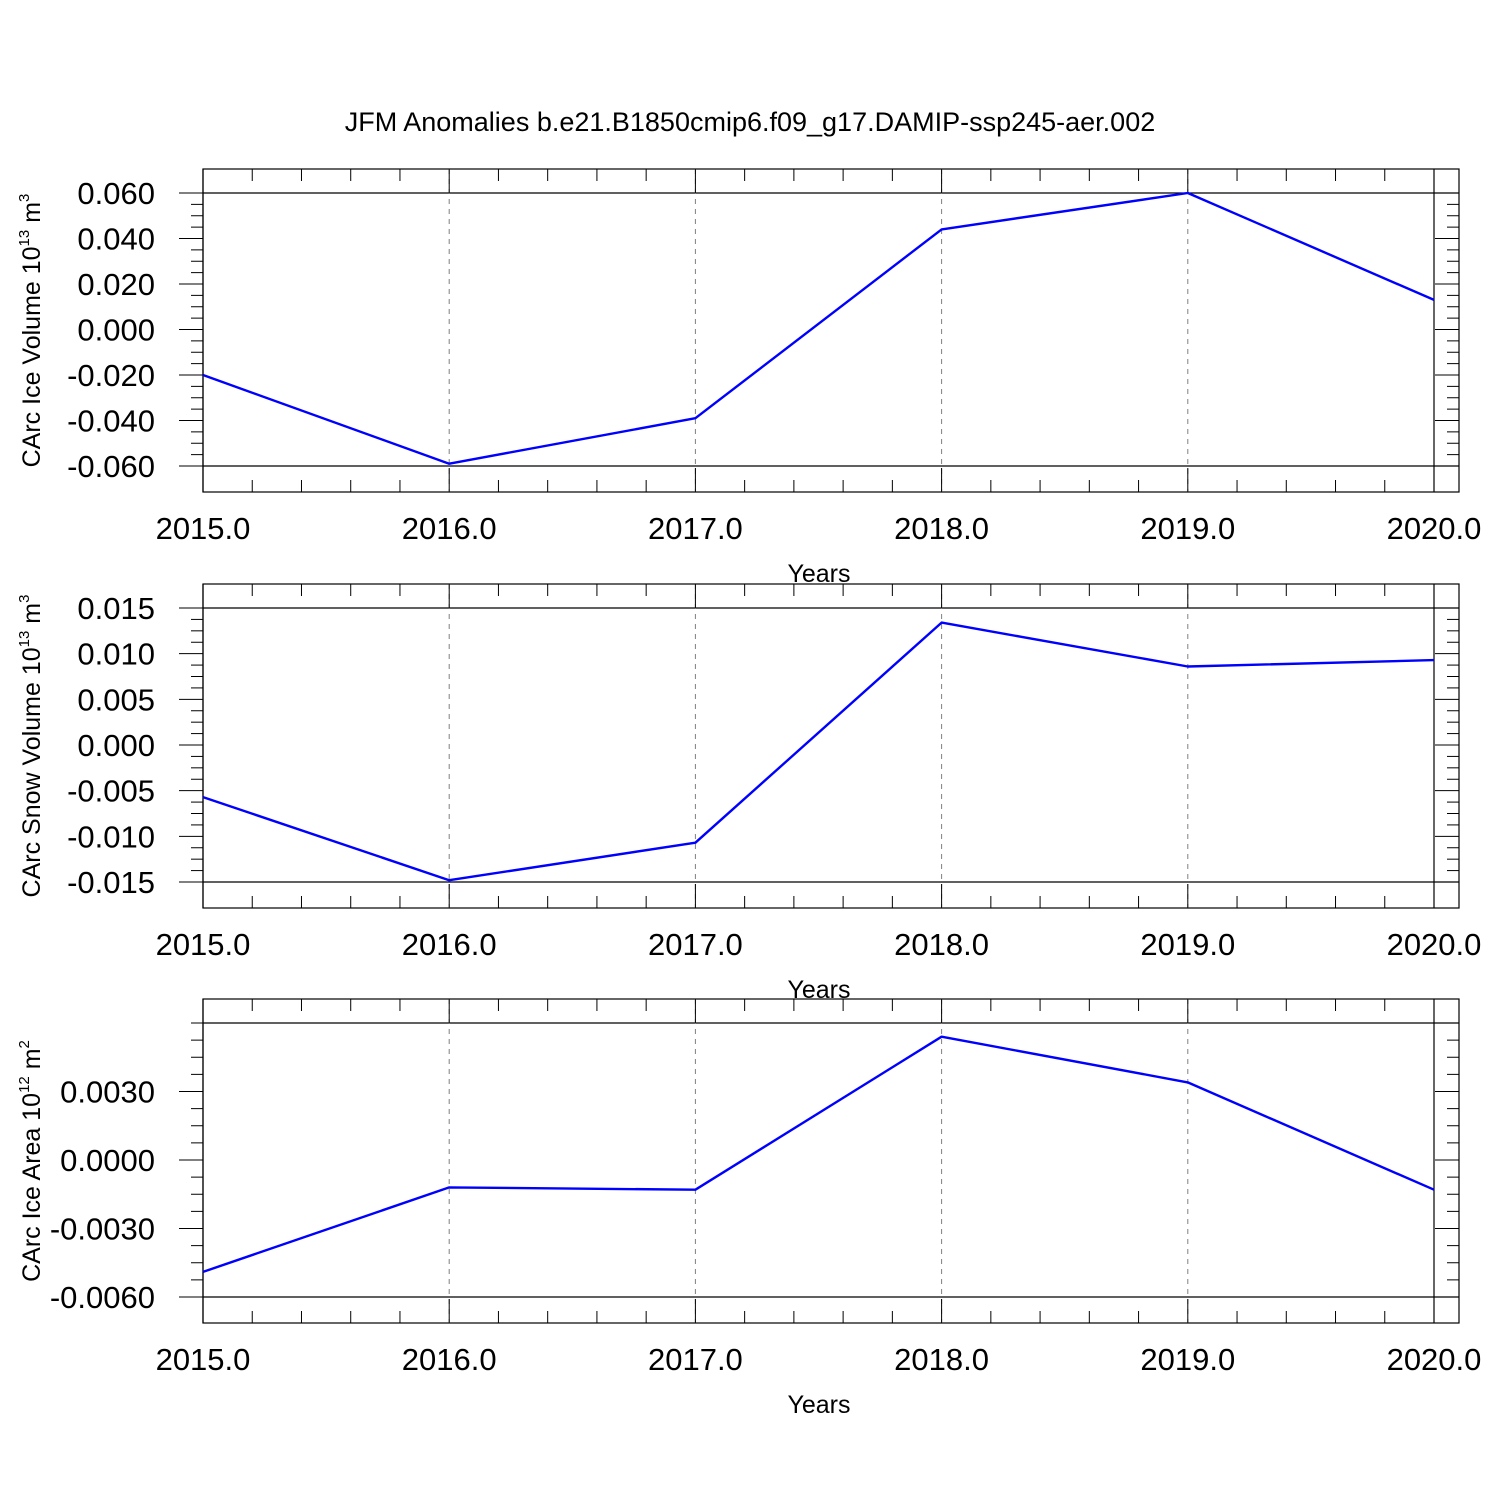 This screenshot has width=1500, height=1500. I want to click on y-tick-label: 0.010, so click(116, 654).